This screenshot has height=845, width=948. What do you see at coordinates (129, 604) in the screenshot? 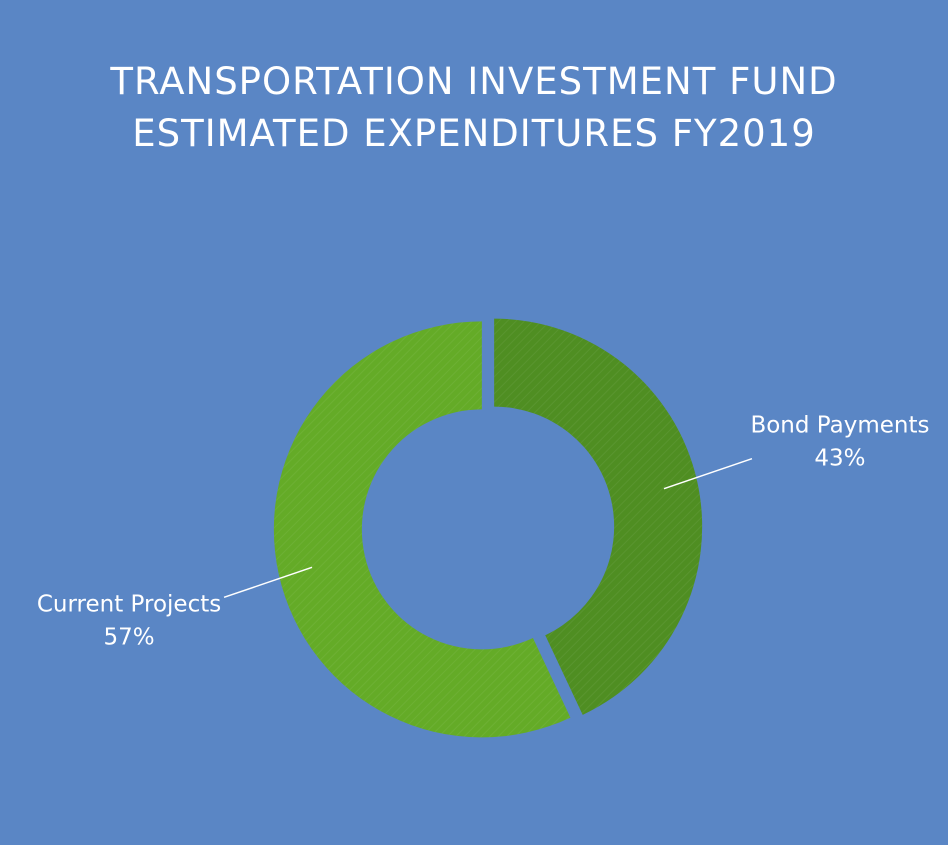
I see `category-label: Current Projects` at bounding box center [129, 604].